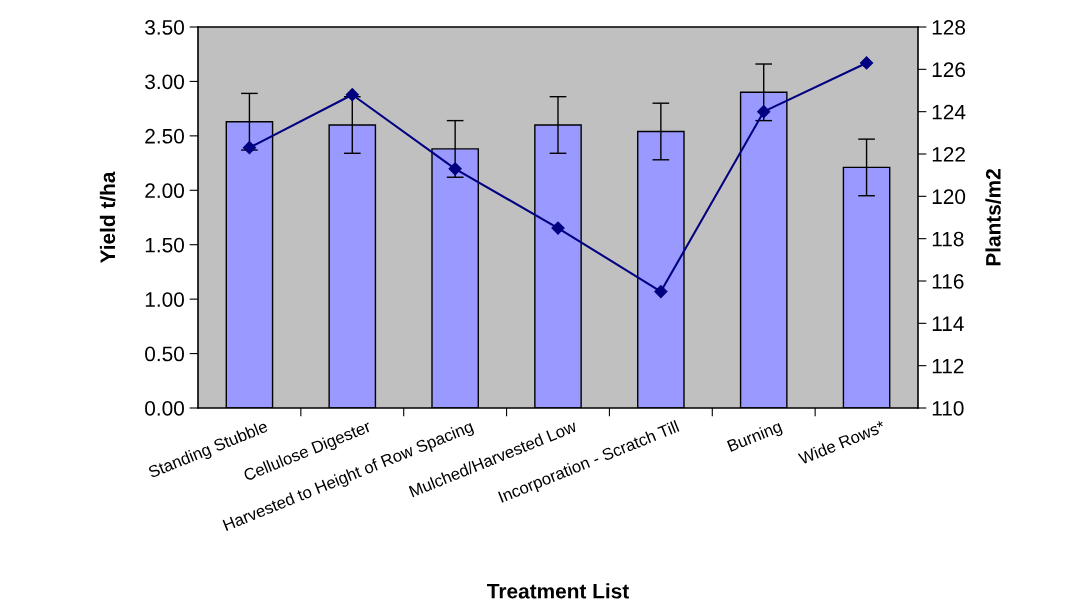 The image size is (1078, 610). What do you see at coordinates (948, 281) in the screenshot?
I see `y2-tick-label: 116` at bounding box center [948, 281].